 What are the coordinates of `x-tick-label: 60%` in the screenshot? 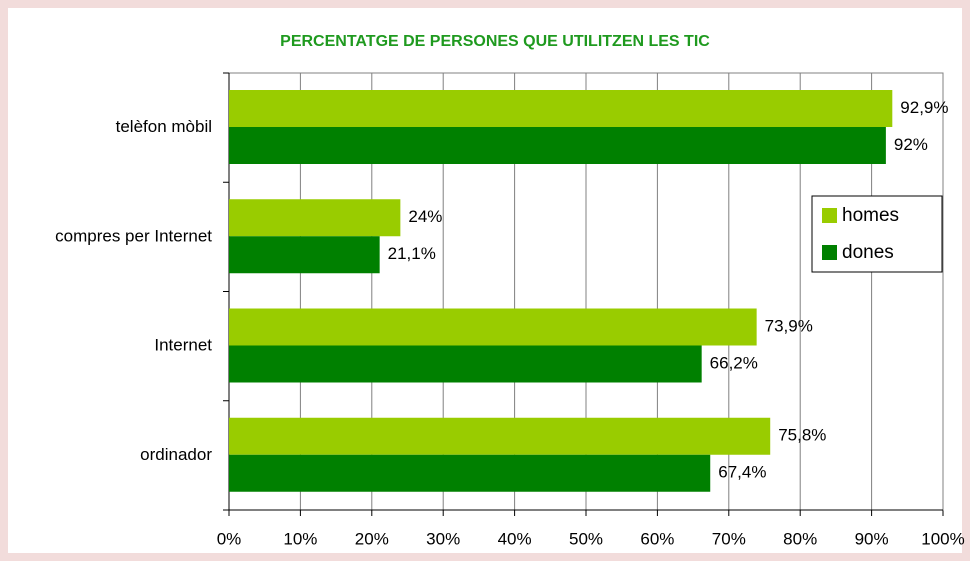 It's located at (657, 538).